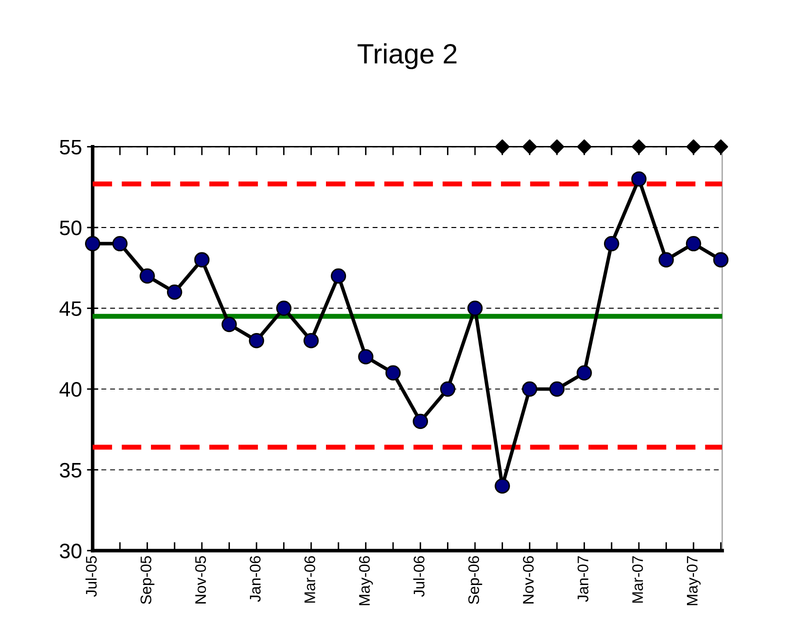 This screenshot has height=638, width=785. What do you see at coordinates (637, 579) in the screenshot?
I see `x-tick-label: Mar-07` at bounding box center [637, 579].